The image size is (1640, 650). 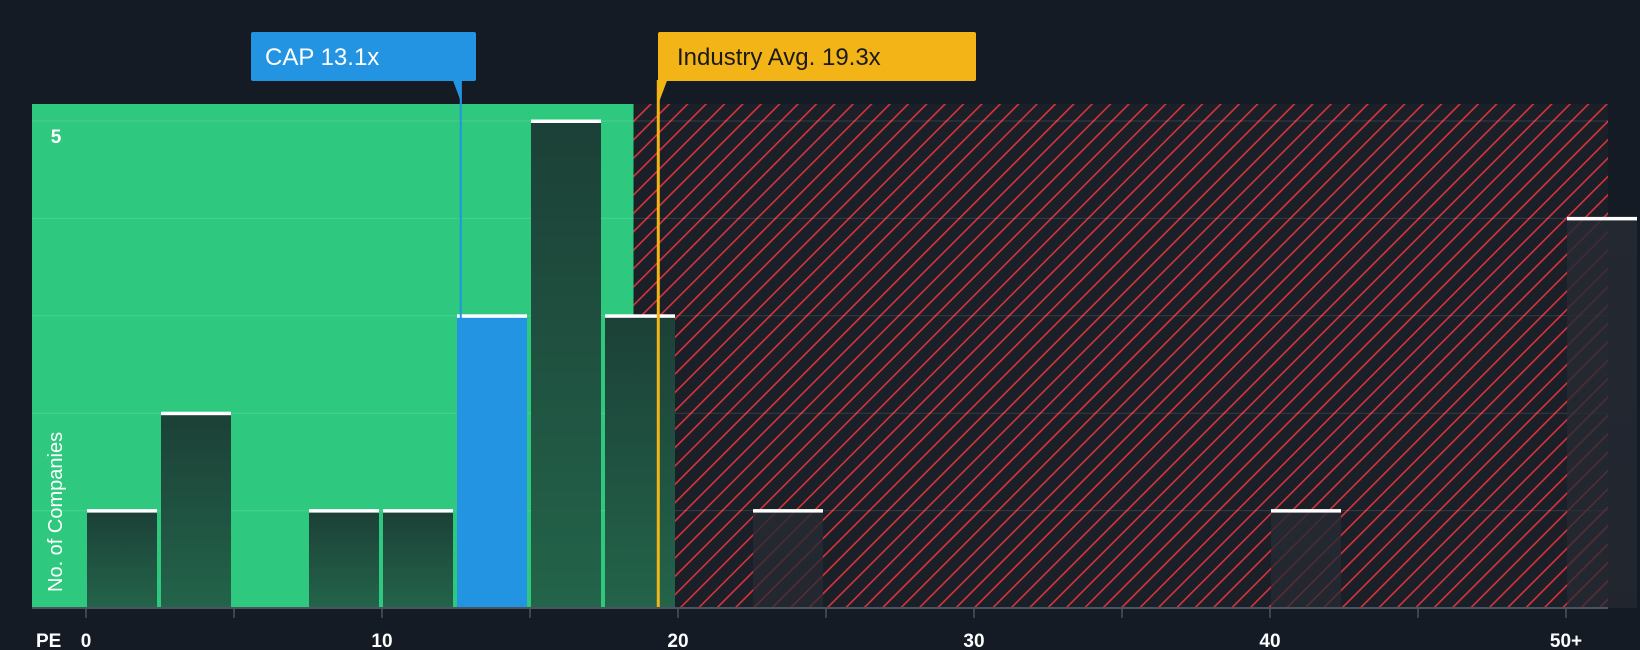 I want to click on company-marker-box, so click(x=363, y=56).